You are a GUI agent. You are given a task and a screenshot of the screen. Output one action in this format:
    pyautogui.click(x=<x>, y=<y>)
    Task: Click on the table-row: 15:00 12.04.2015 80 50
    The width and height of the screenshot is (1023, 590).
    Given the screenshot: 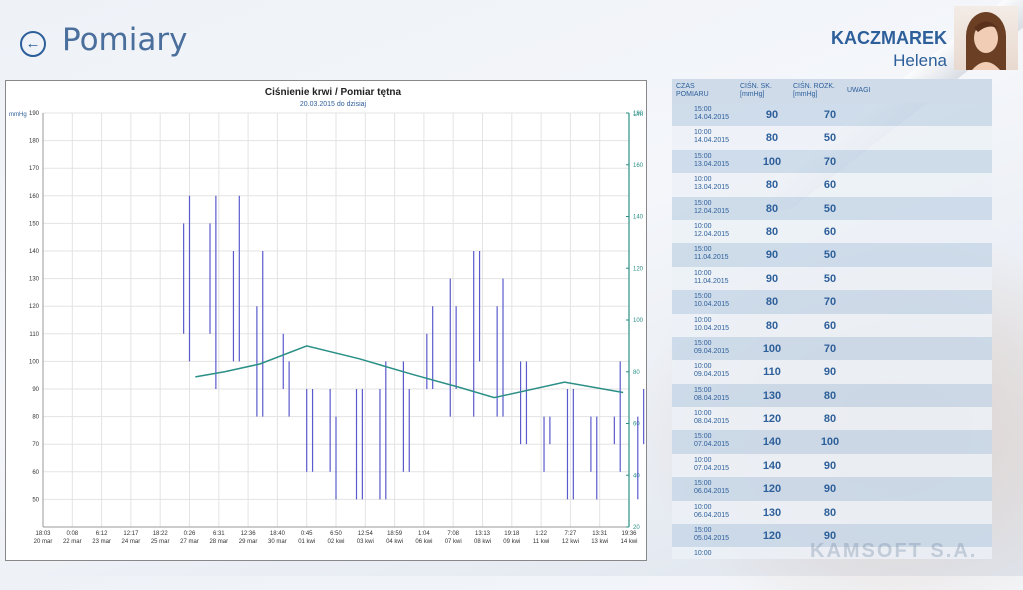 What is the action you would take?
    pyautogui.click(x=832, y=208)
    